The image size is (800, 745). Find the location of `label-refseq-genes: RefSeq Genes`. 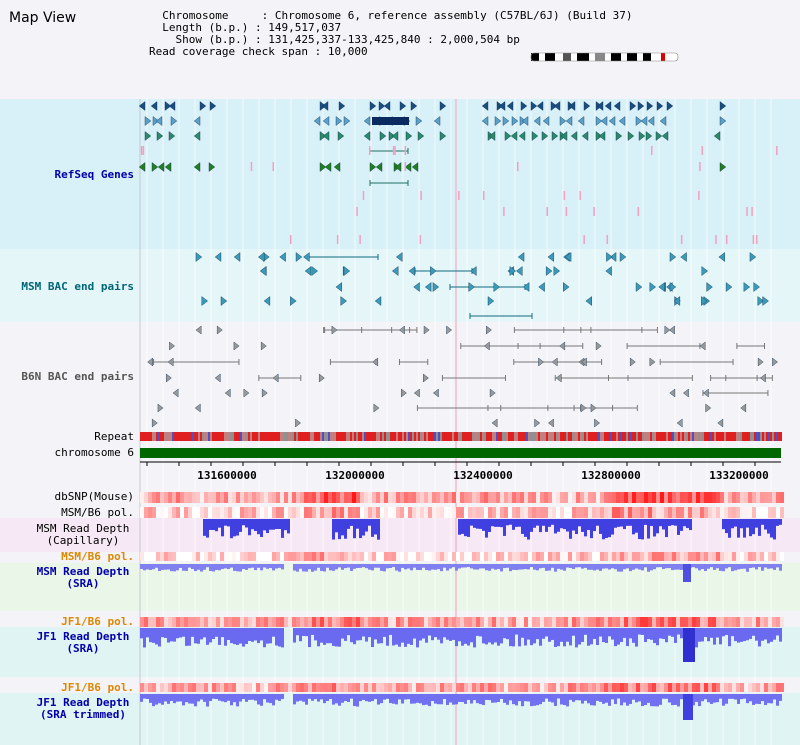

label-refseq-genes: RefSeq Genes is located at coordinates (94, 174).